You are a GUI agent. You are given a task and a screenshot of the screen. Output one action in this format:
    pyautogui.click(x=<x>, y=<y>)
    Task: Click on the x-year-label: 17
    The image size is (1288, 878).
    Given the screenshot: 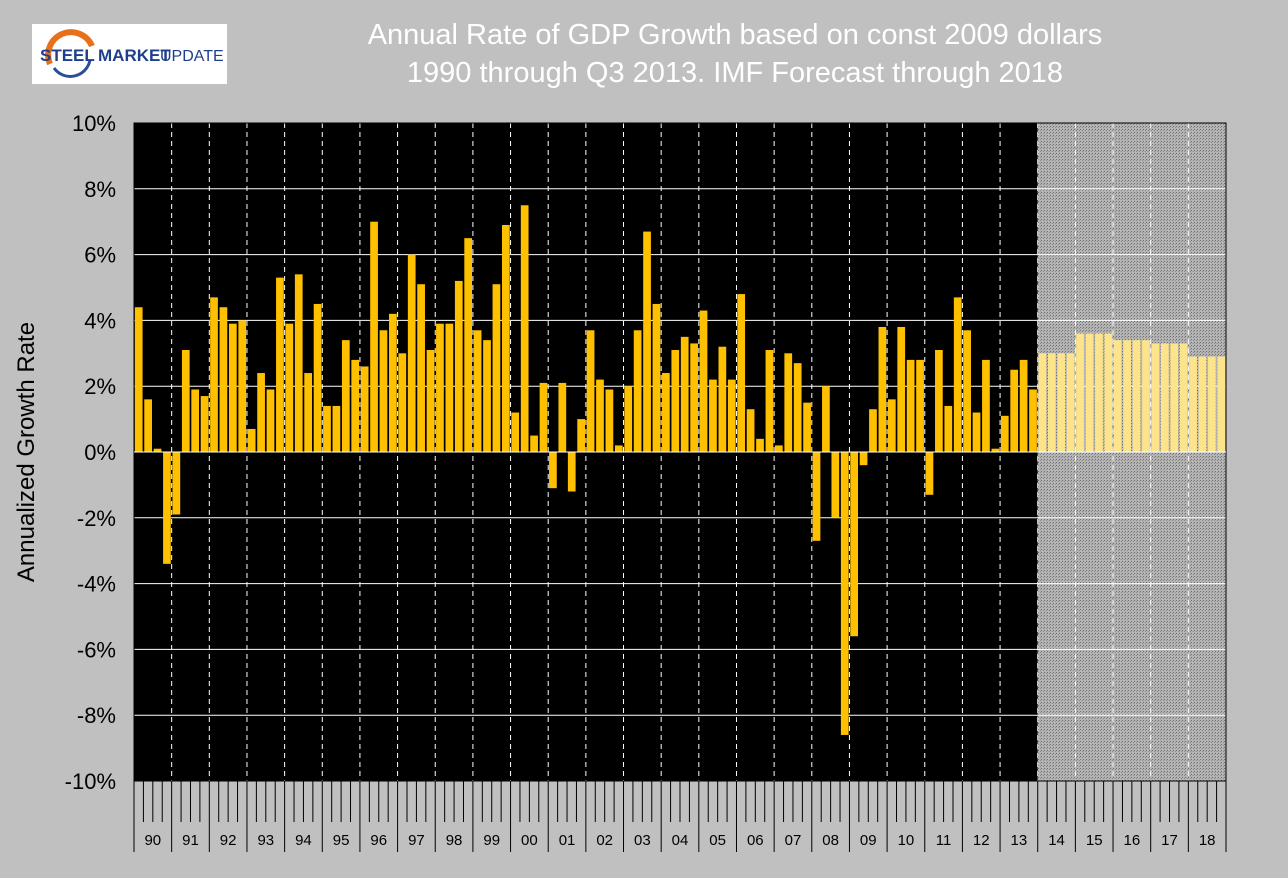 What is the action you would take?
    pyautogui.click(x=1169, y=840)
    